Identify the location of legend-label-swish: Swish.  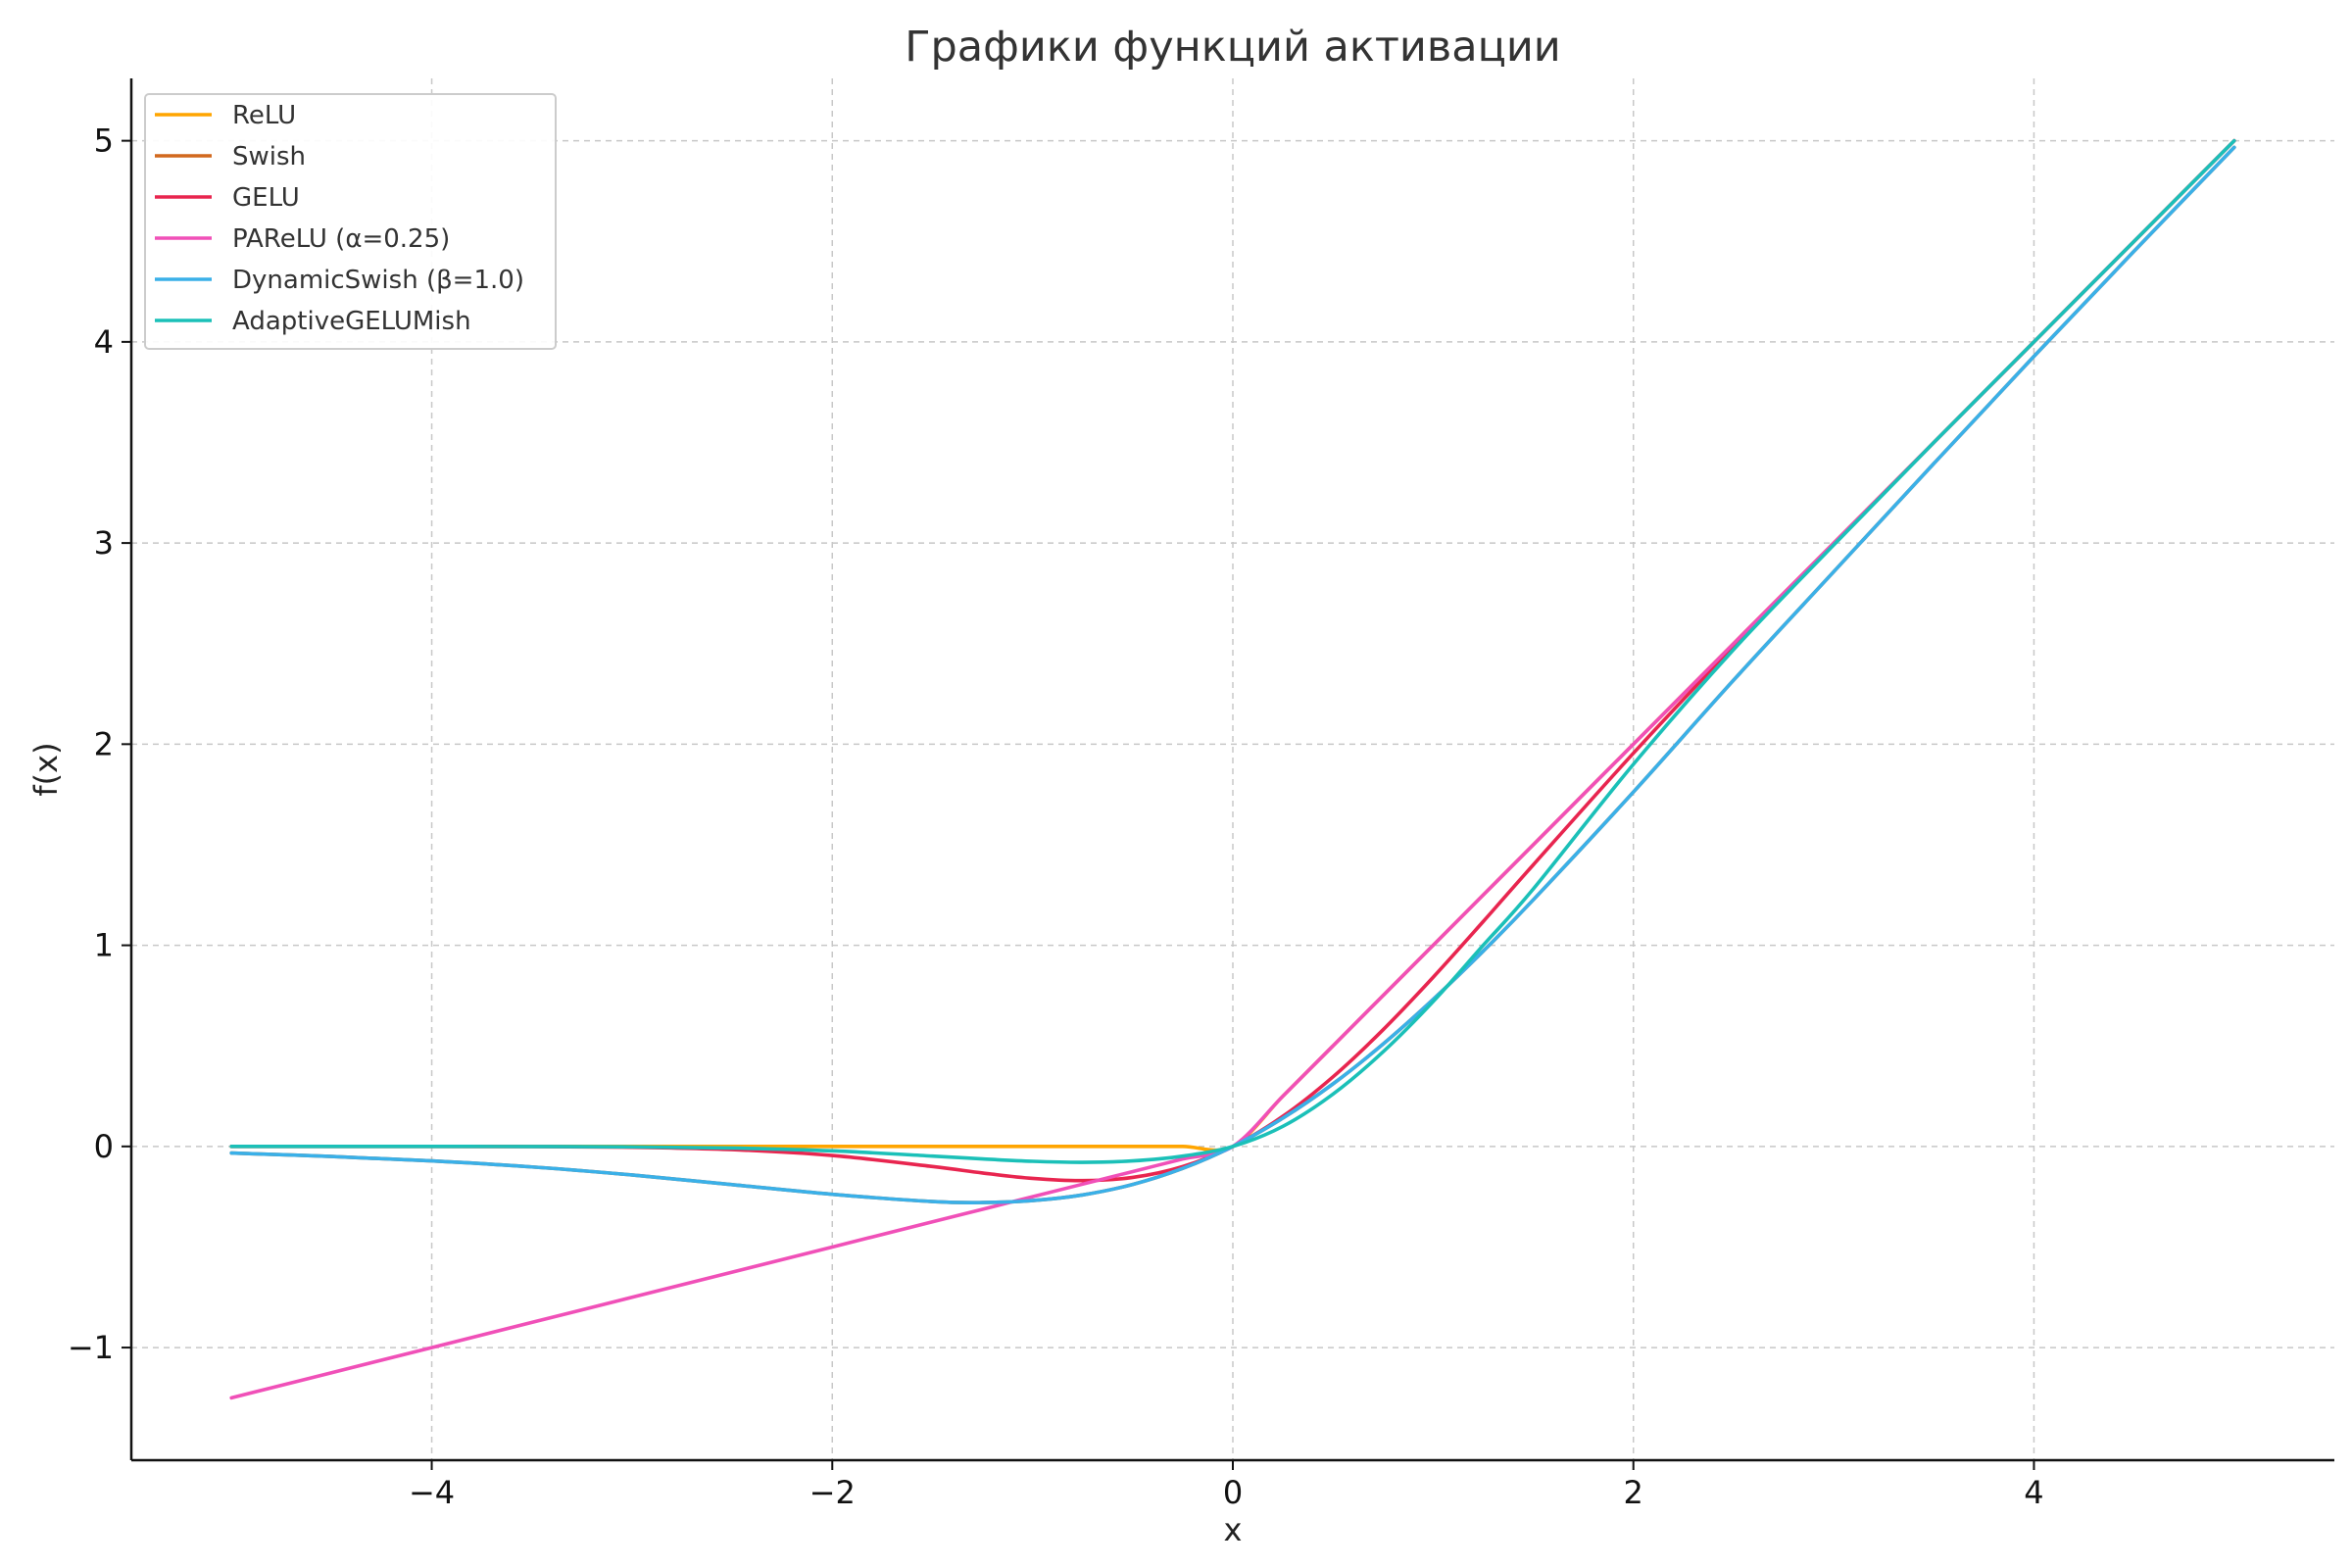
(269, 157).